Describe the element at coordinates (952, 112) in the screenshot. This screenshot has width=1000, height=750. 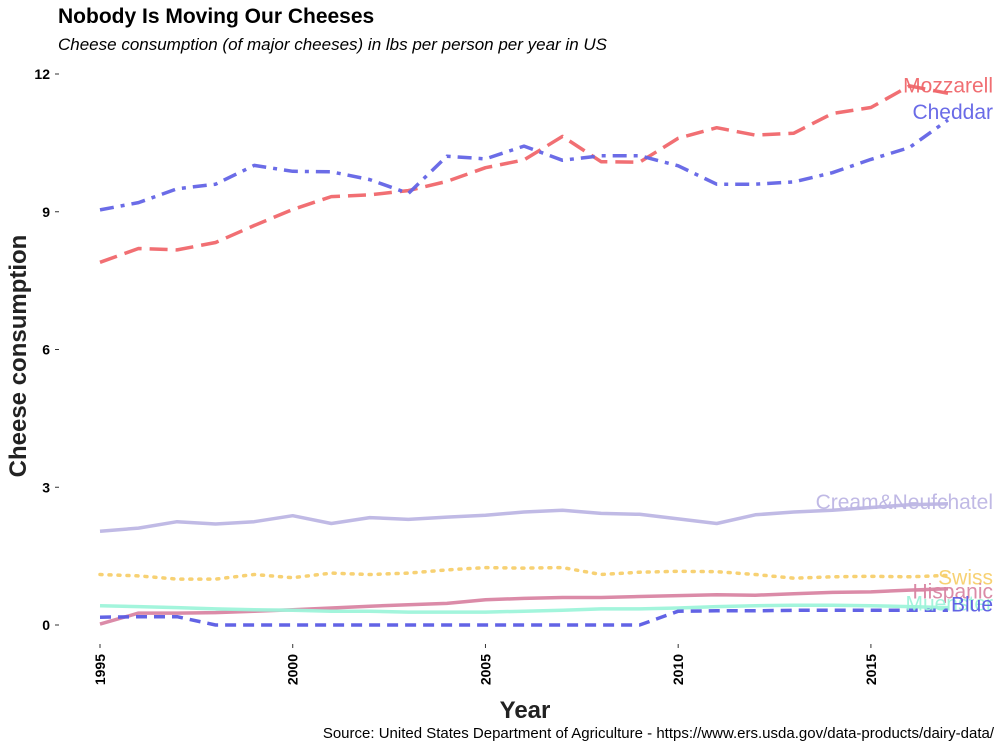
I see `series-label-cheddar: Cheddar` at that location.